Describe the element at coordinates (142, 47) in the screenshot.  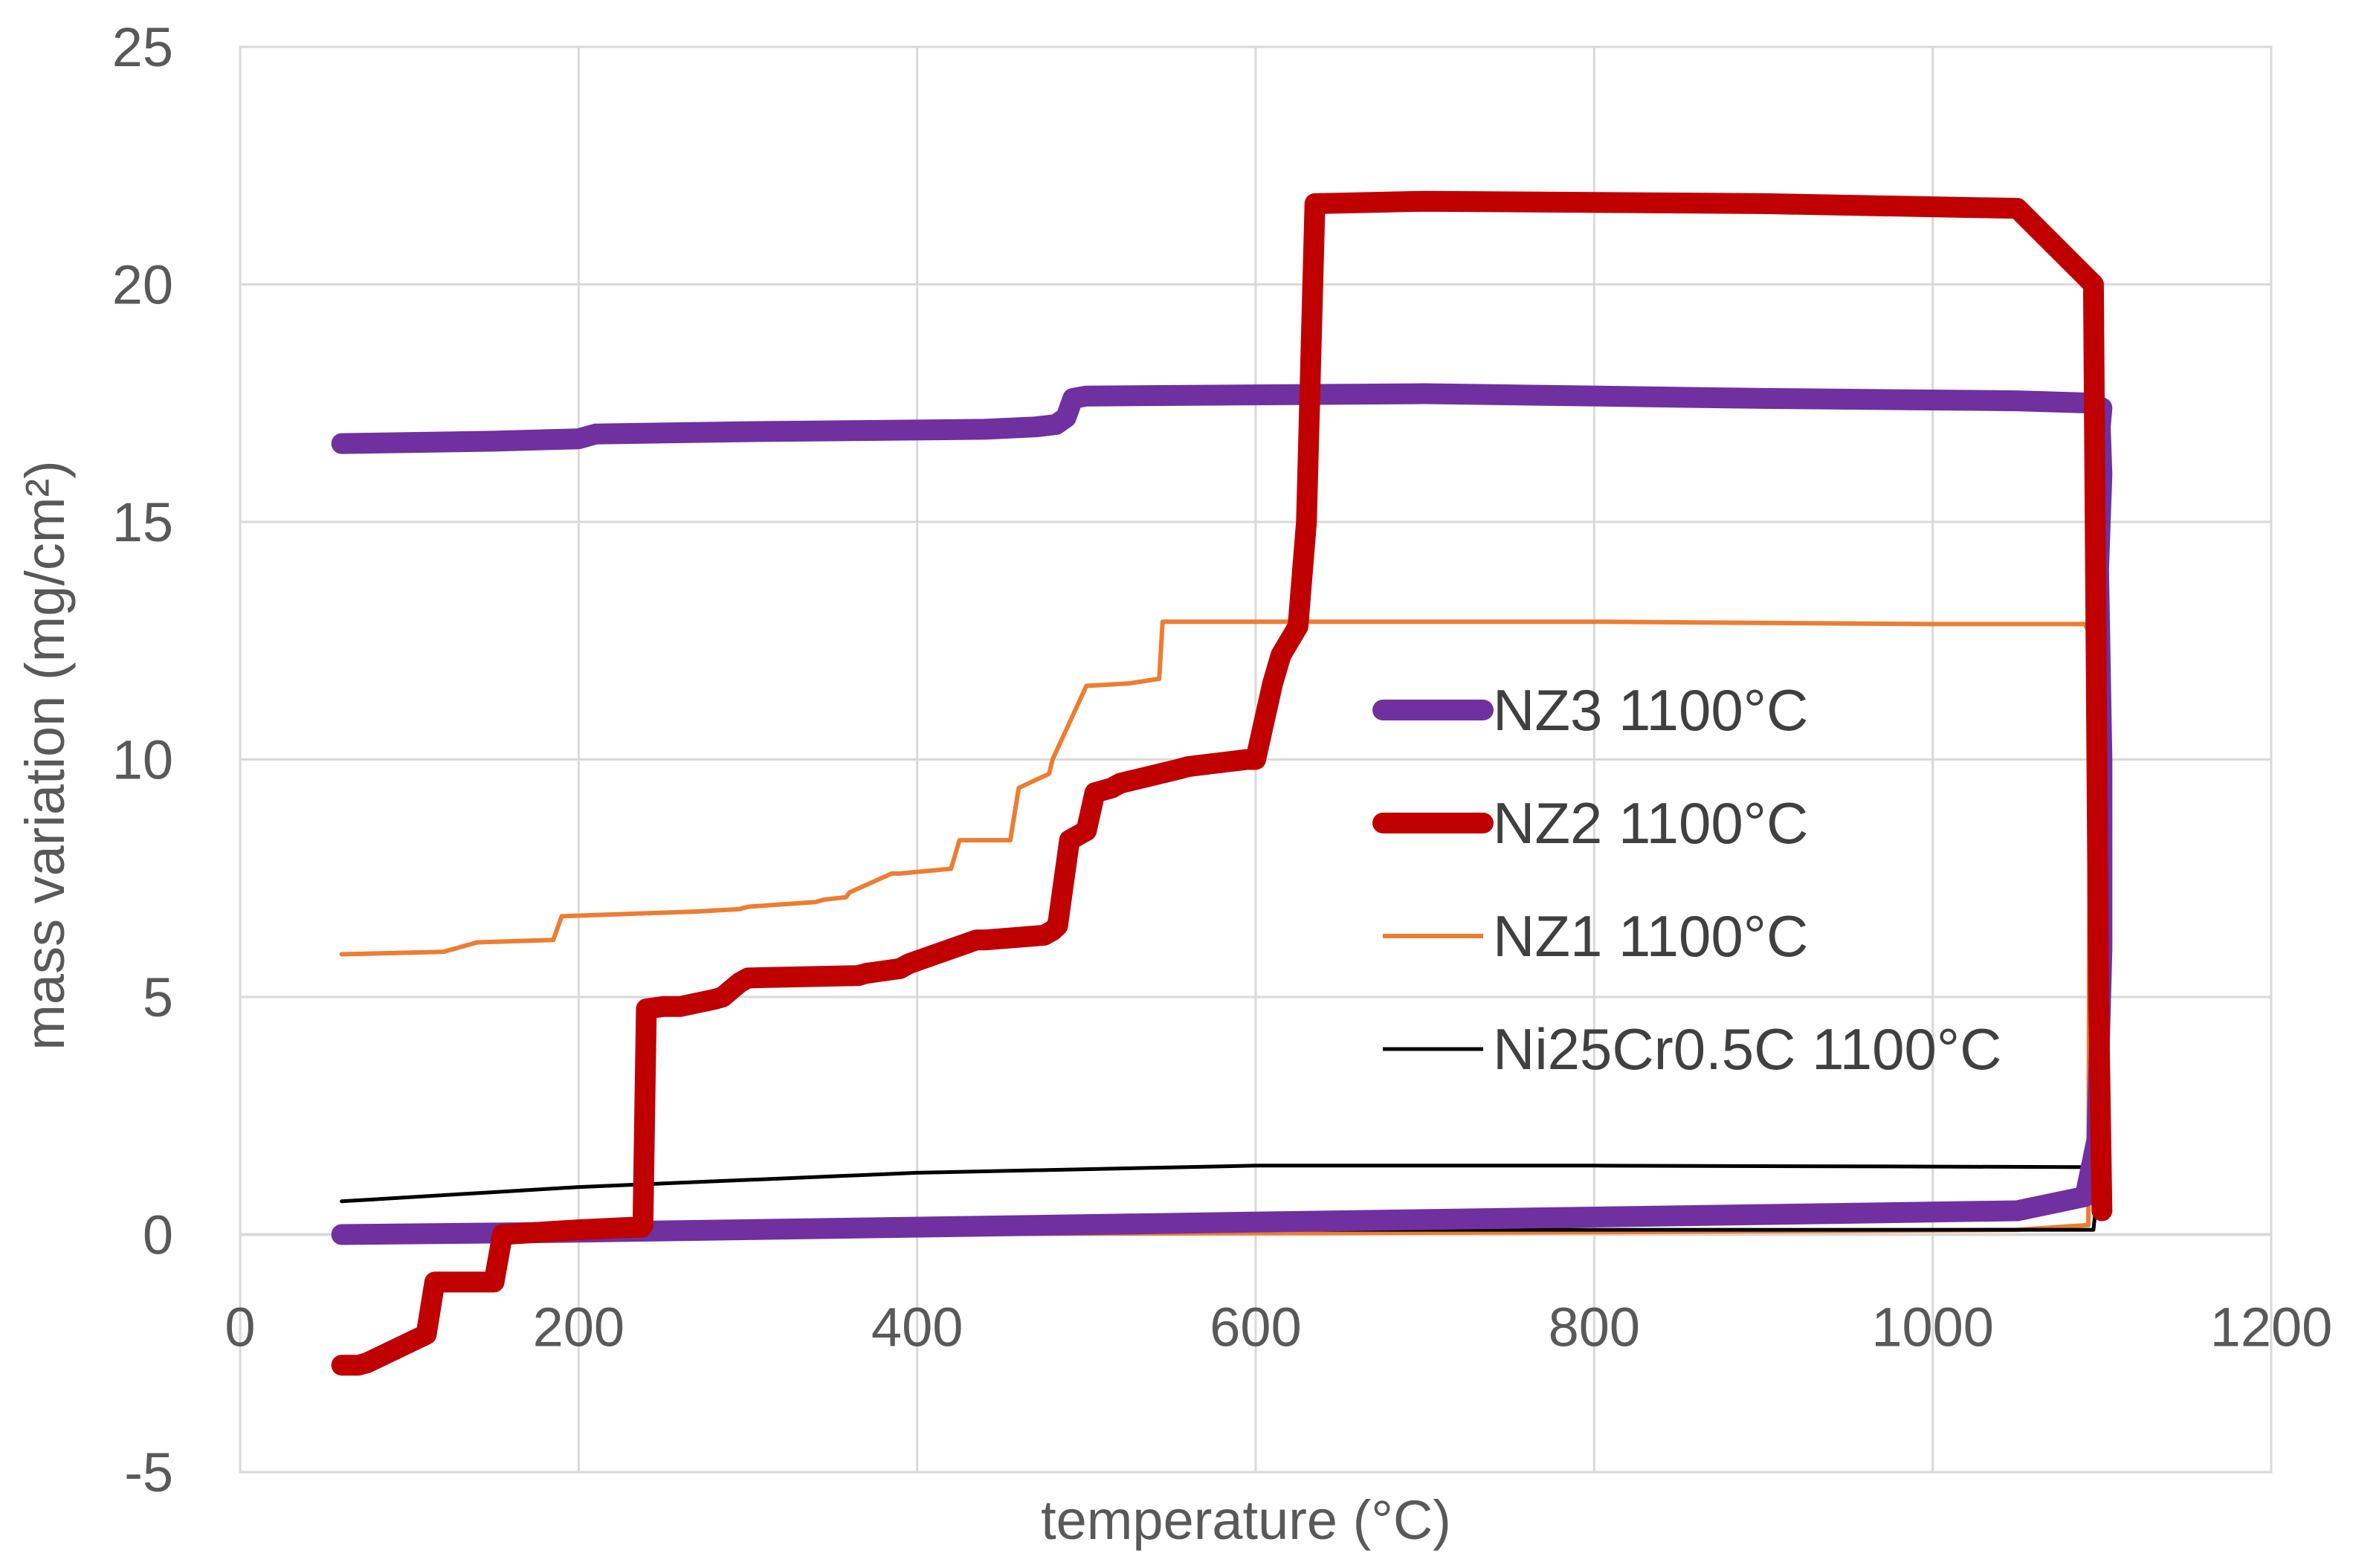
I see `y-tick-label: 25` at that location.